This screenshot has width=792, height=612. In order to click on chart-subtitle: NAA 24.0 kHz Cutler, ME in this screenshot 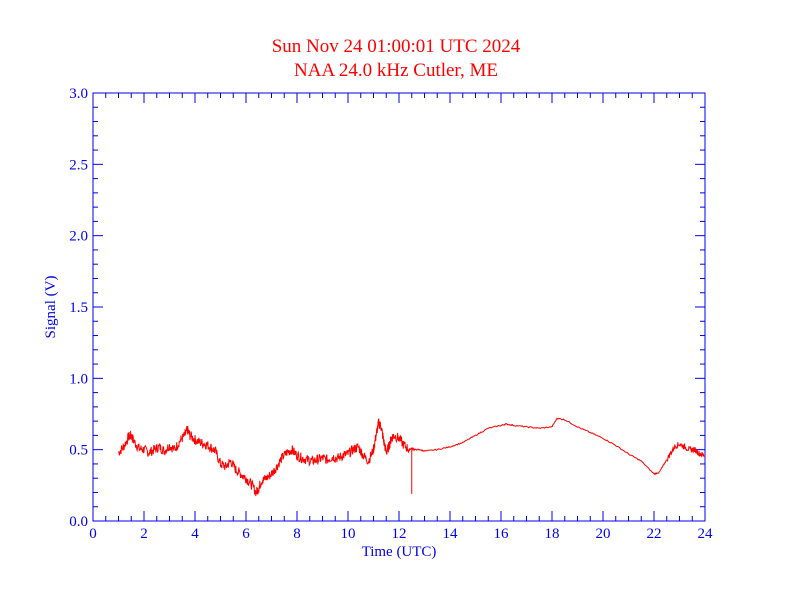, I will do `click(396, 70)`.